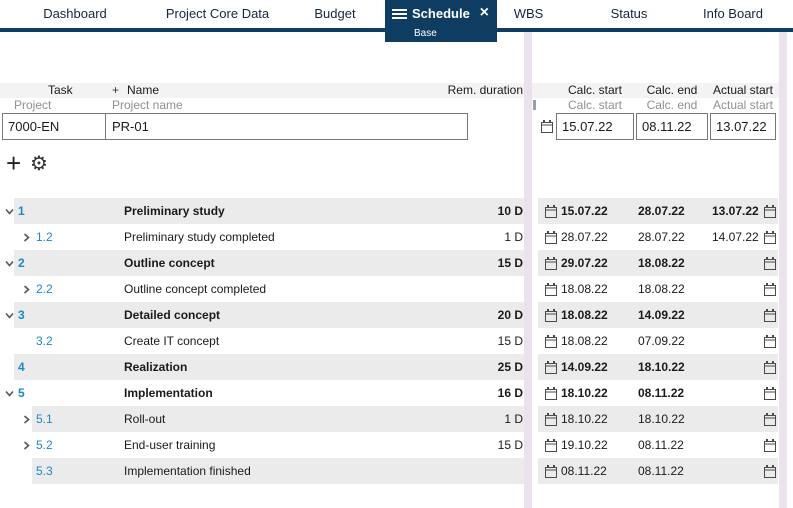 This screenshot has height=508, width=793. Describe the element at coordinates (528, 270) in the screenshot. I see `pane-splitter-left` at that location.